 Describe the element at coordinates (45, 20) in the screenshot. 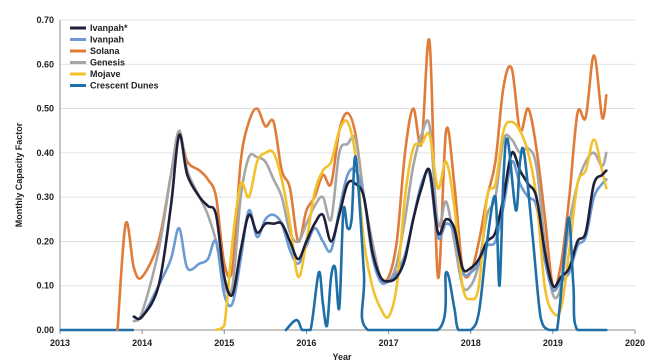

I see `y-tick-label: 0.70` at that location.